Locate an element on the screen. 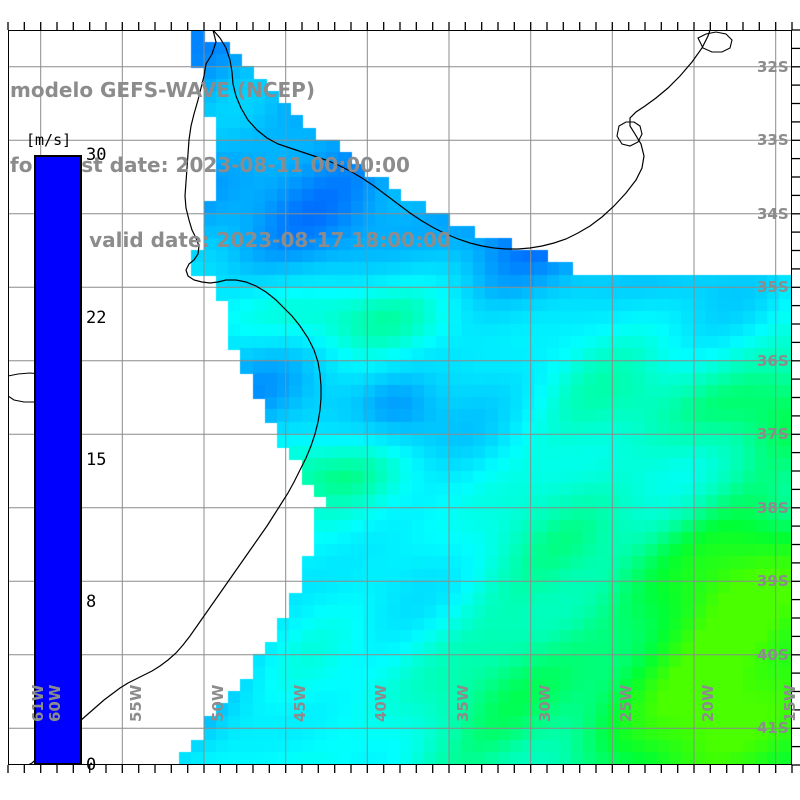 The image size is (800, 800). latitude-label: 37S is located at coordinates (773, 434).